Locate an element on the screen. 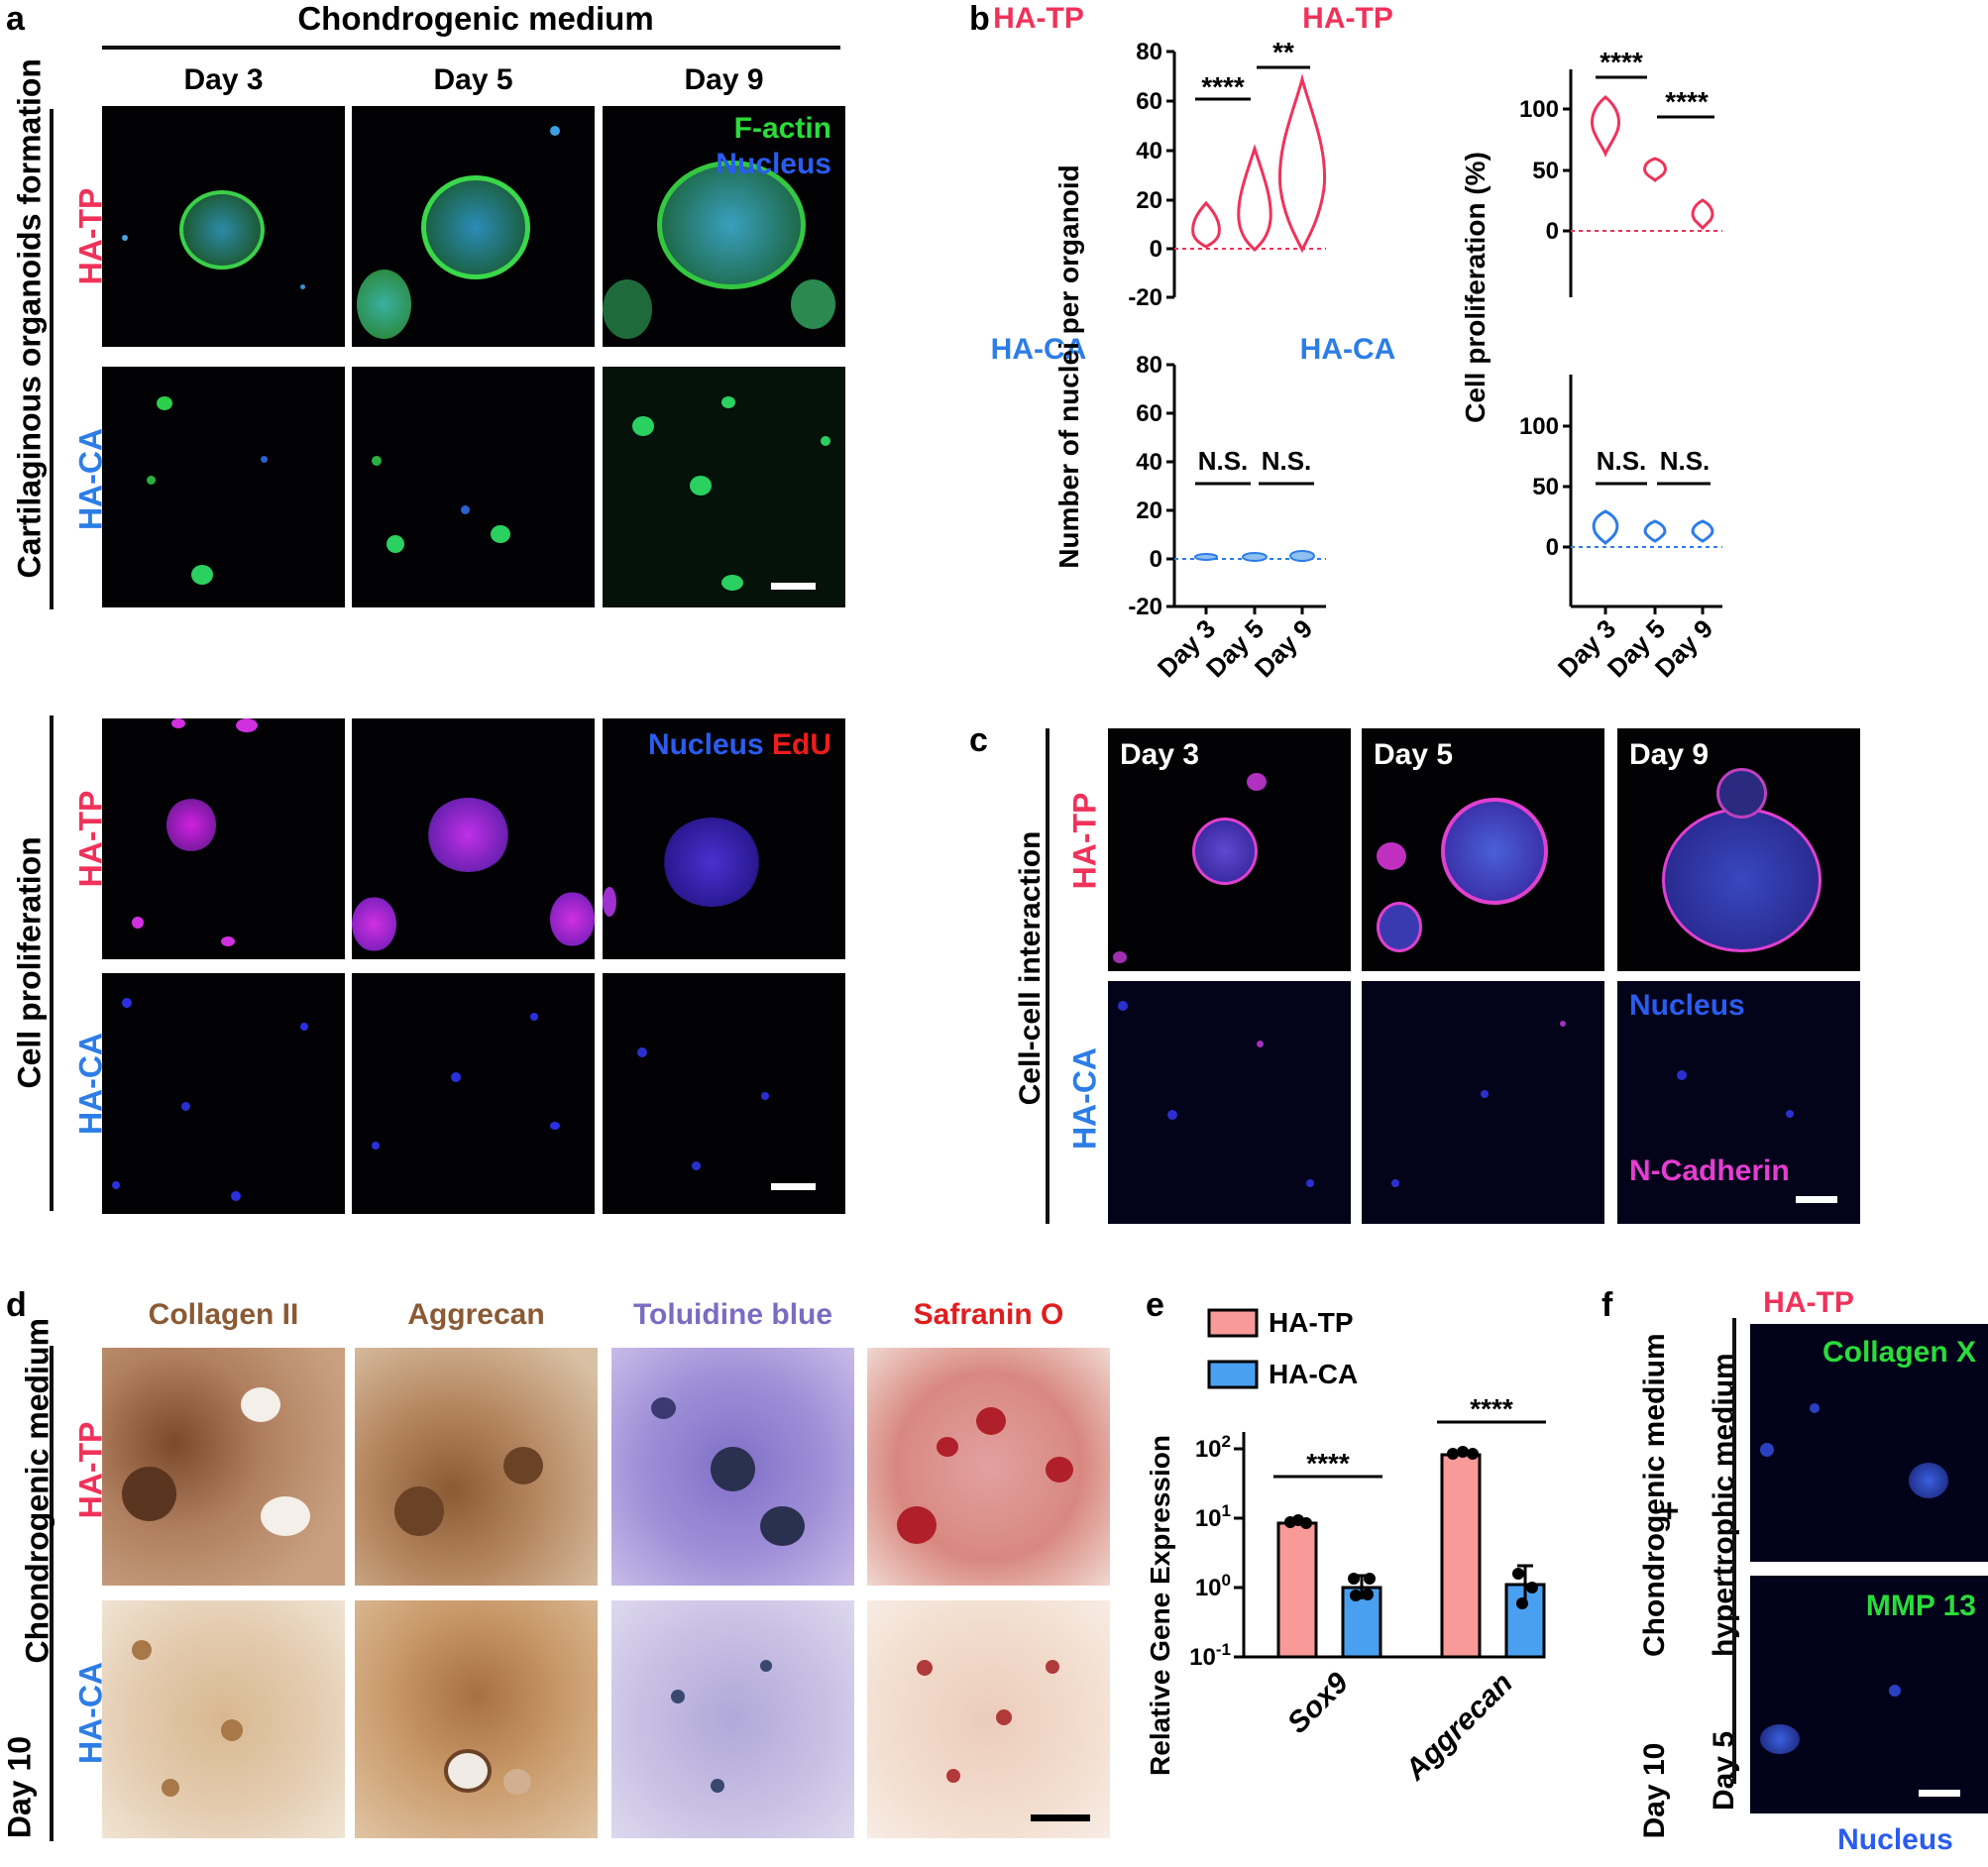  chart3-violins is located at coordinates (1254, 556).